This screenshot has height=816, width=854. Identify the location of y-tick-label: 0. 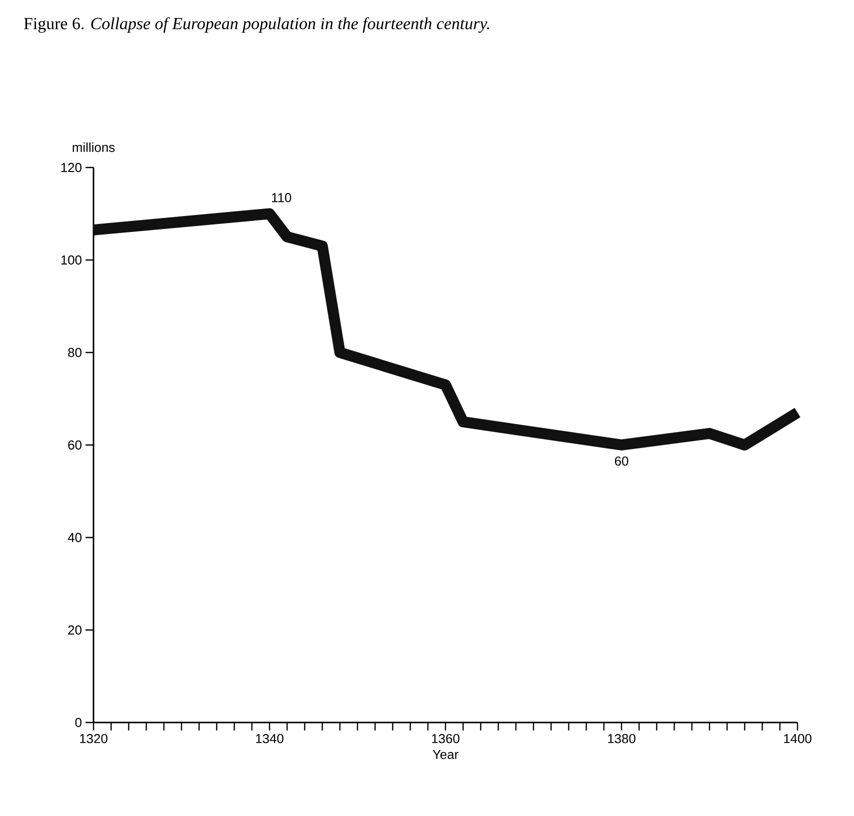
(78, 723).